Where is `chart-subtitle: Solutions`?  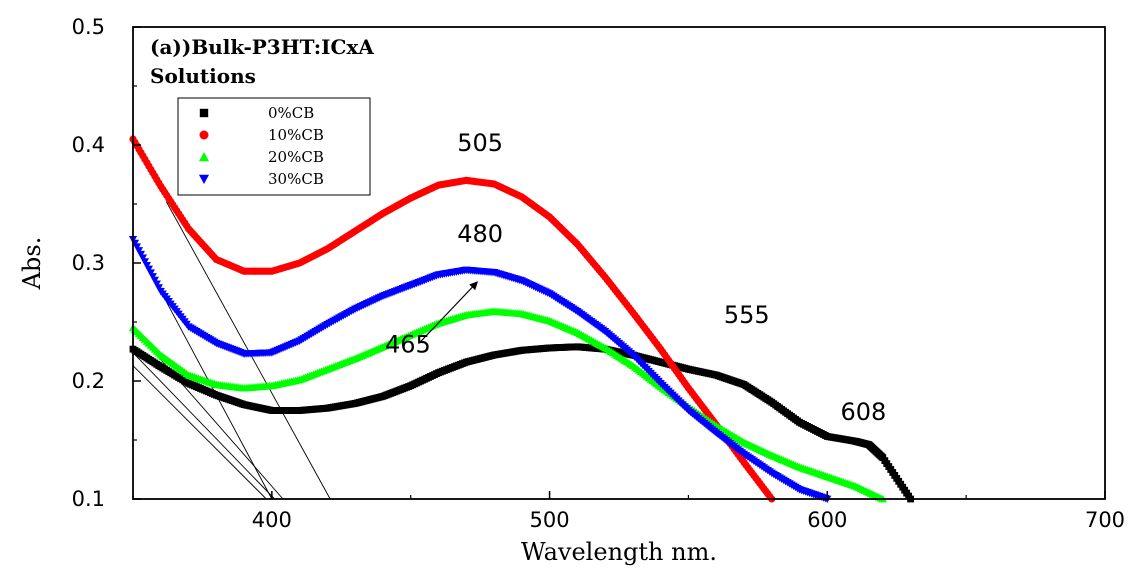 chart-subtitle: Solutions is located at coordinates (203, 76).